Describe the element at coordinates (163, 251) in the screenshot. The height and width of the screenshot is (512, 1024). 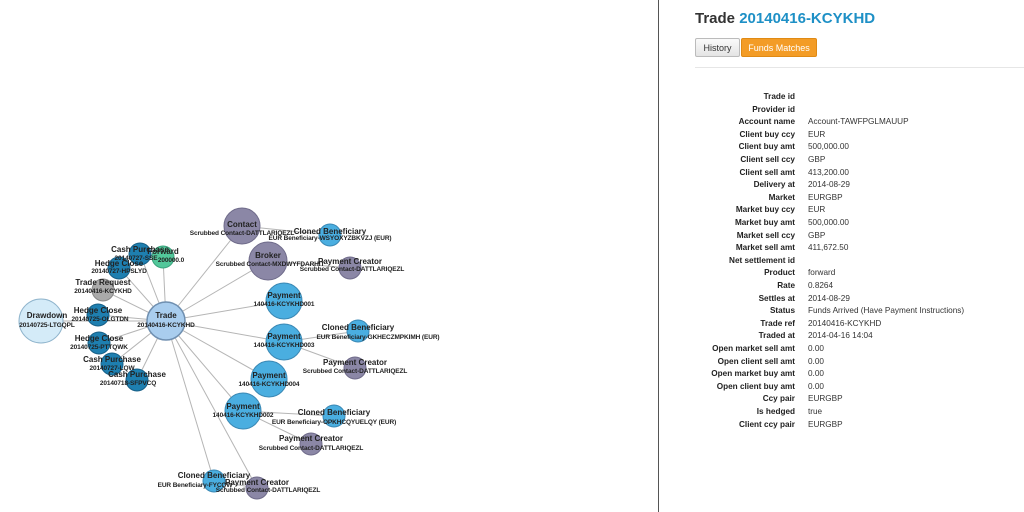
I see `graph-node-label: Forward` at that location.